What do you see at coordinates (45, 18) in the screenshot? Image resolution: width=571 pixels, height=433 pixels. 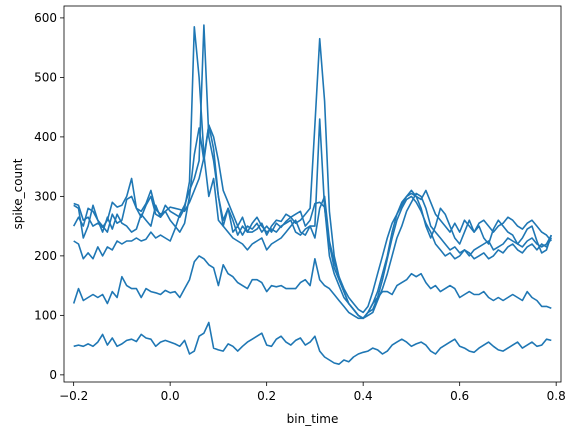 I see `y-tick-label: 600` at bounding box center [45, 18].